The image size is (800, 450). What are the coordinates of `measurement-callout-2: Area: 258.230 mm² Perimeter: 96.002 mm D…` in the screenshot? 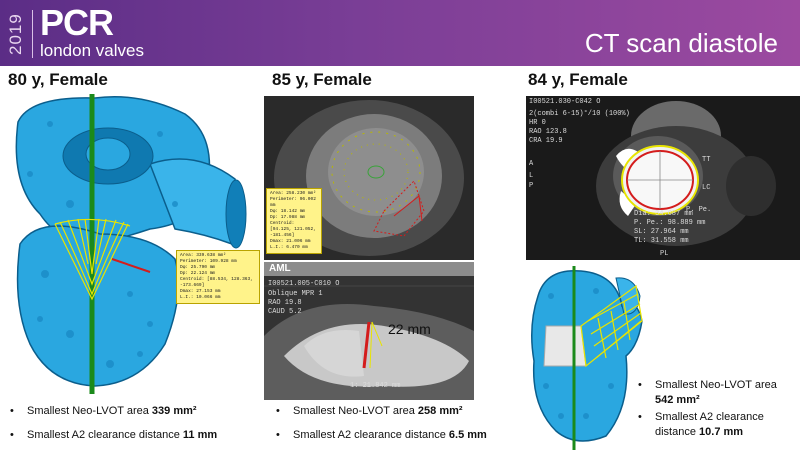 It's located at (294, 221).